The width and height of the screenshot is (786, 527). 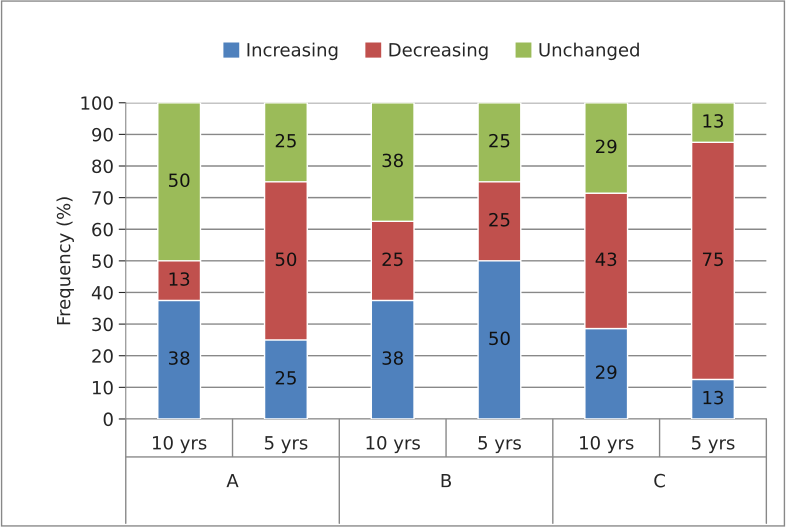 I want to click on text: B, so click(x=446, y=481).